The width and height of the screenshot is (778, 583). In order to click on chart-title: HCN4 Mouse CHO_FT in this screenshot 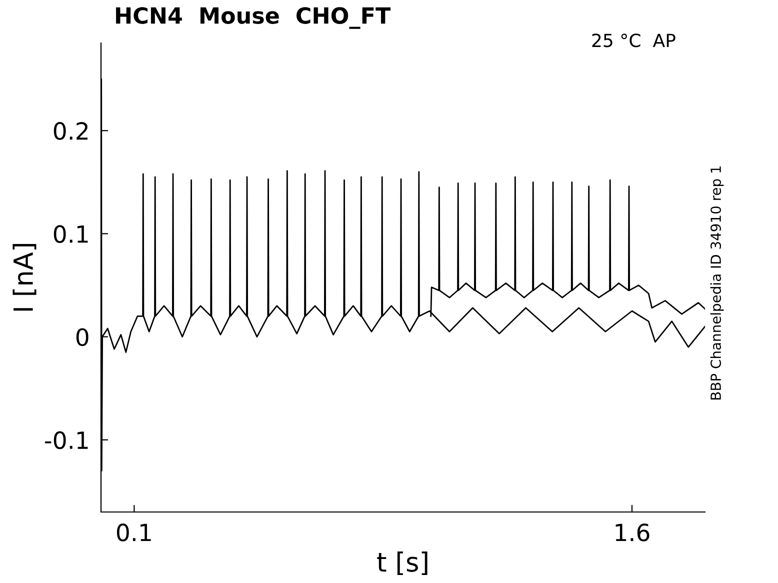, I will do `click(253, 18)`.